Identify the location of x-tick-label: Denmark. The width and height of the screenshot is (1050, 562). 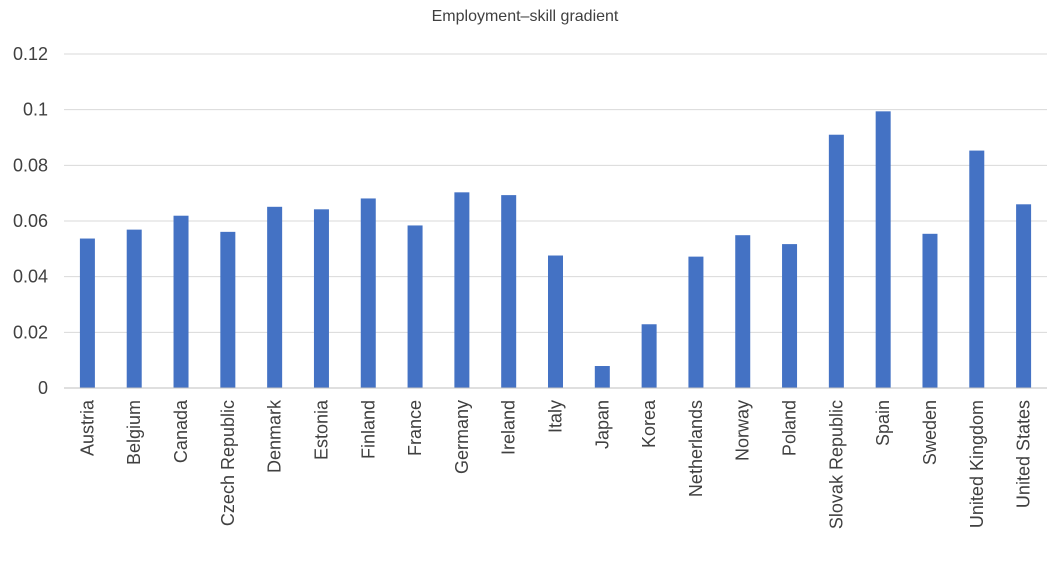
(275, 436).